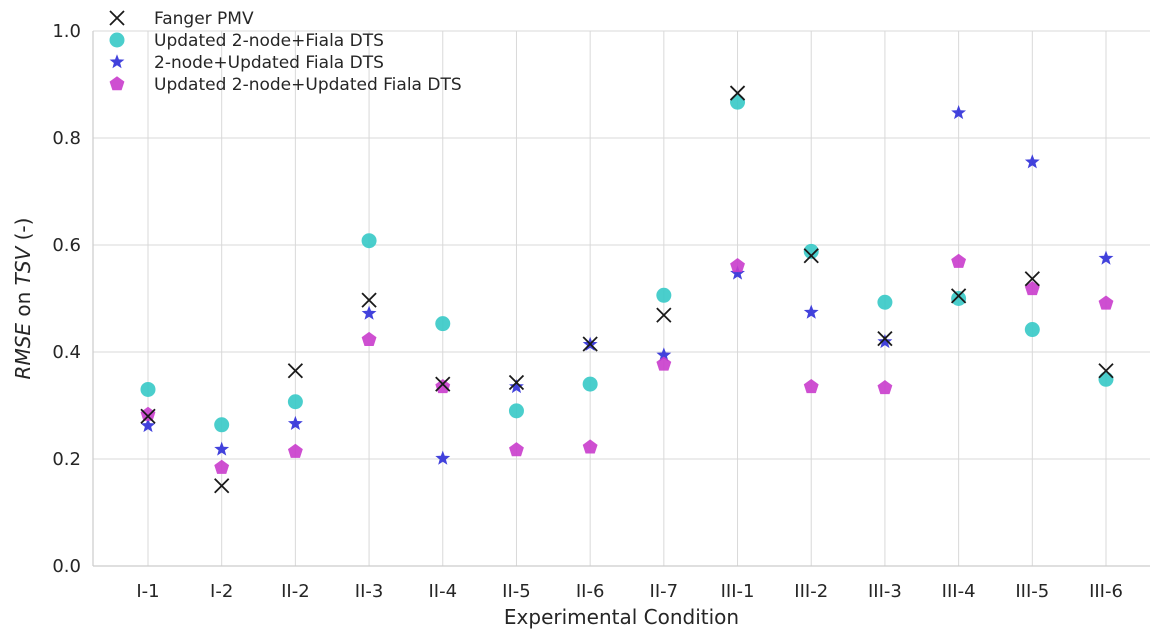 The width and height of the screenshot is (1155, 637). I want to click on y-tick-label: 0.0, so click(66, 566).